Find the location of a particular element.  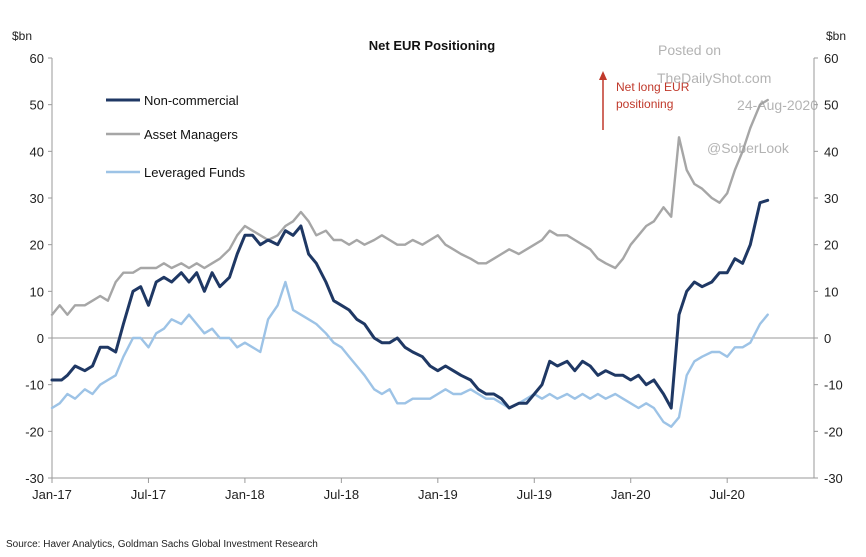

x-tick-label: Jan-18 is located at coordinates (245, 494).